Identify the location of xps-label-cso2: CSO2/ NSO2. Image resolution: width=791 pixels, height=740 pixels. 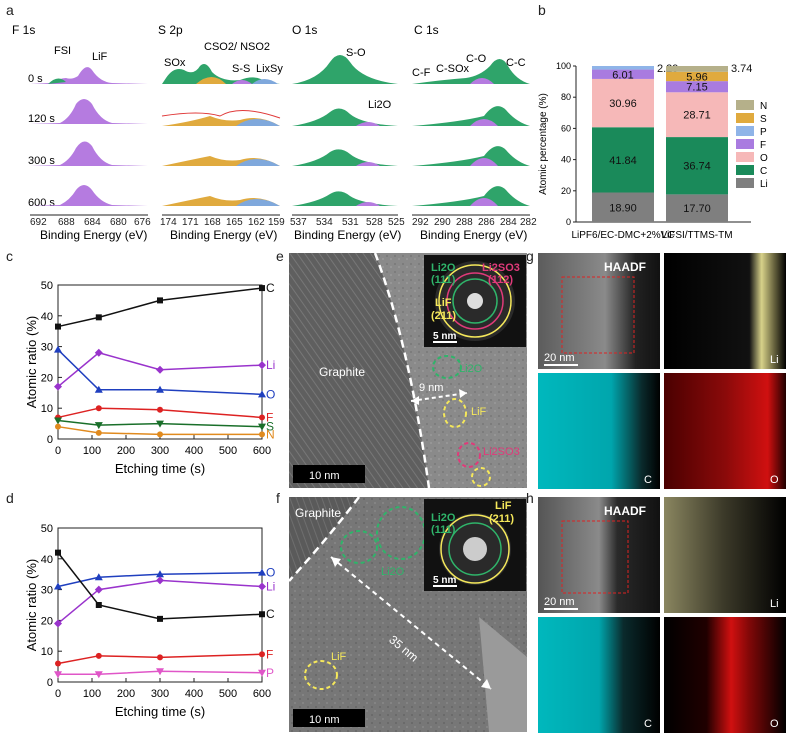
(237, 47).